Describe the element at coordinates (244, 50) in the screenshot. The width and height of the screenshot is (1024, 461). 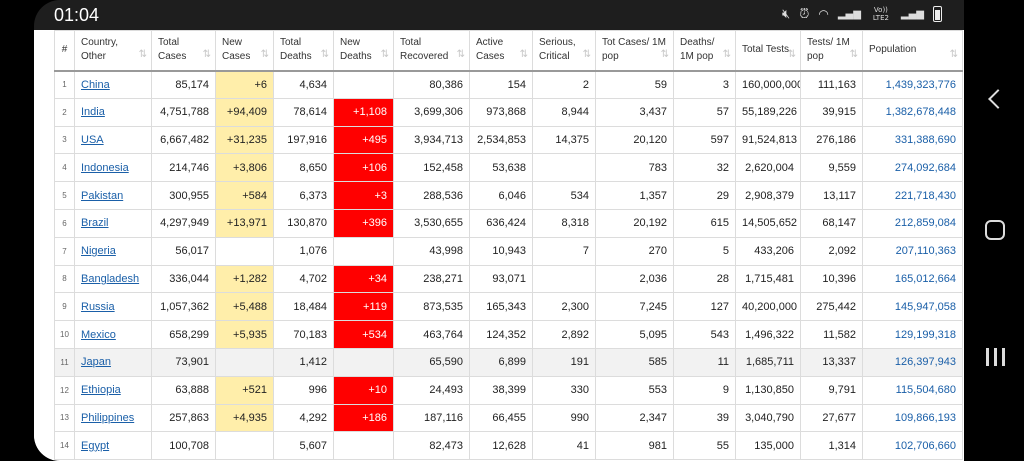
I see `column-header-3: New Cases ⇅` at that location.